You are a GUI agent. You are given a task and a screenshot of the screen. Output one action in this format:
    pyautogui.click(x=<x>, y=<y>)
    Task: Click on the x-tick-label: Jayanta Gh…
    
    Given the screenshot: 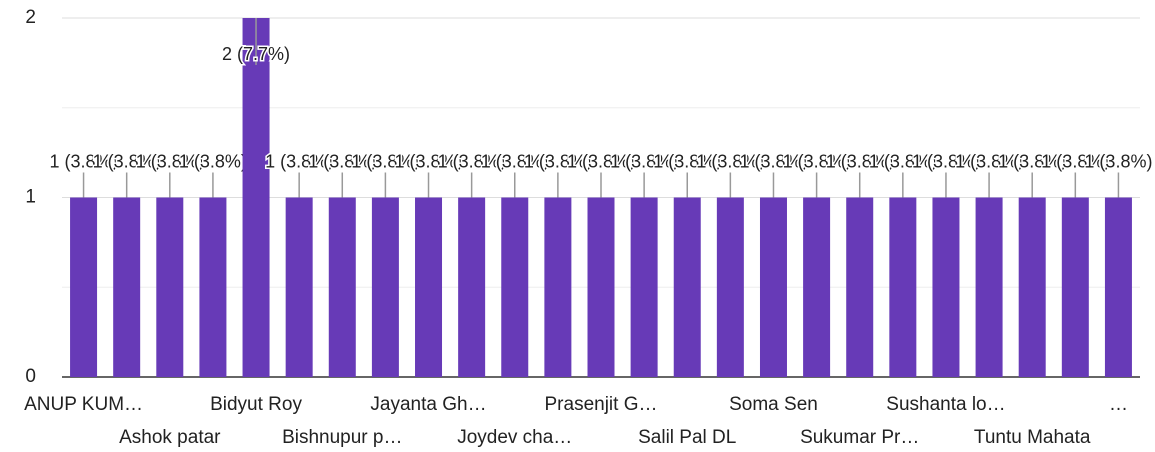 What is the action you would take?
    pyautogui.click(x=428, y=404)
    